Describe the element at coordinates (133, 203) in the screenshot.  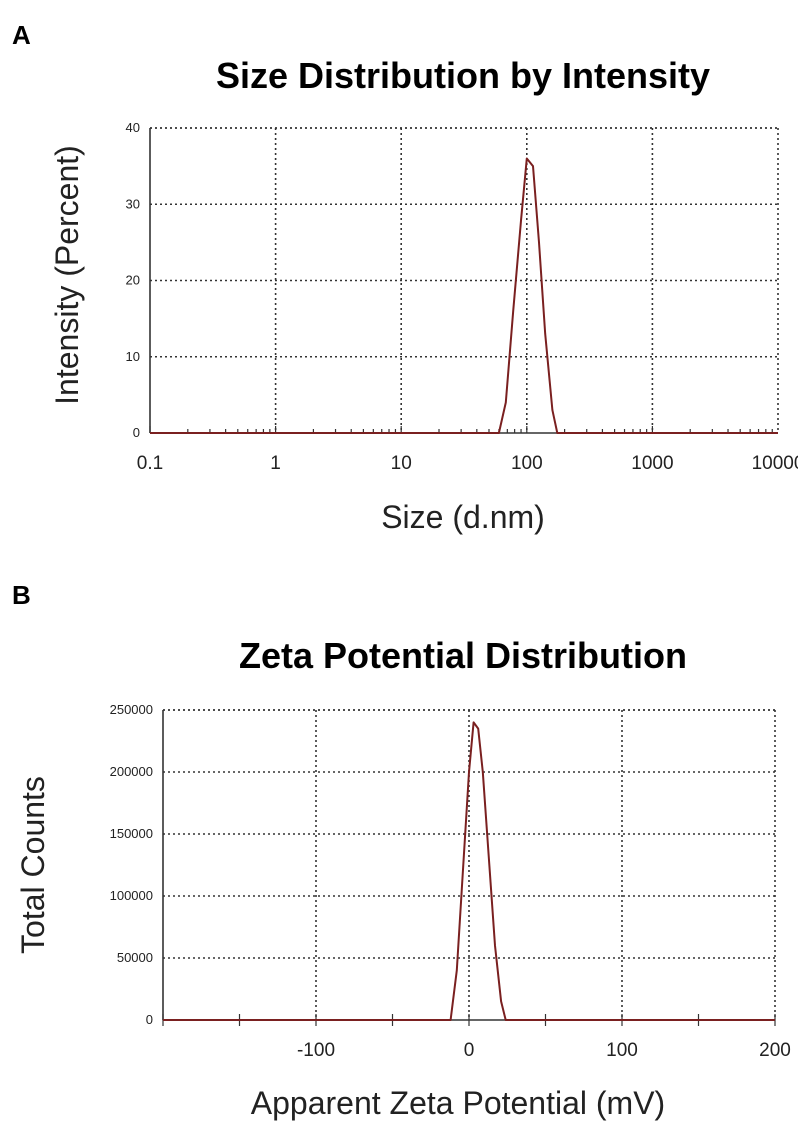
I see `y-tick-label: 30` at that location.